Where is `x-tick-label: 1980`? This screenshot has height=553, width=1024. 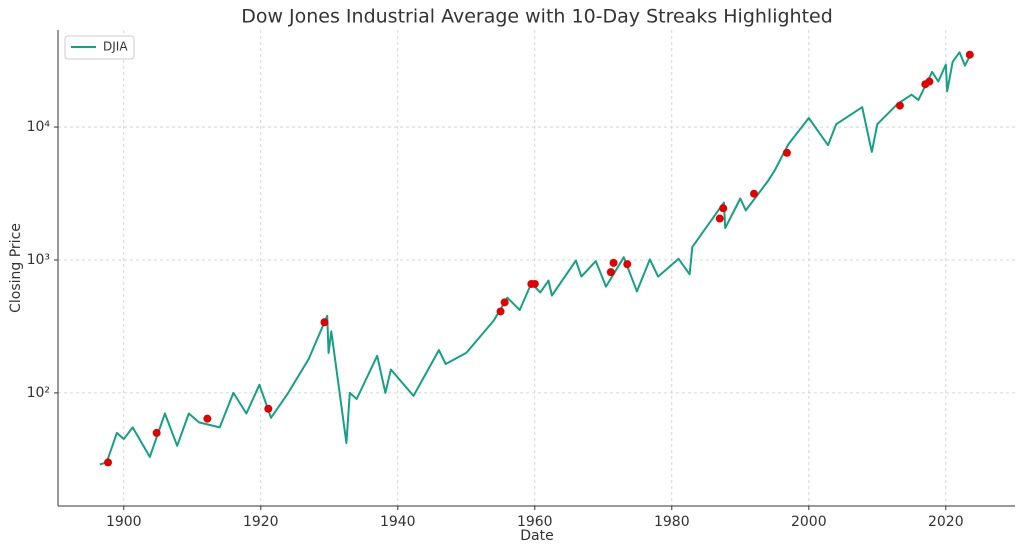 x-tick-label: 1980 is located at coordinates (672, 522).